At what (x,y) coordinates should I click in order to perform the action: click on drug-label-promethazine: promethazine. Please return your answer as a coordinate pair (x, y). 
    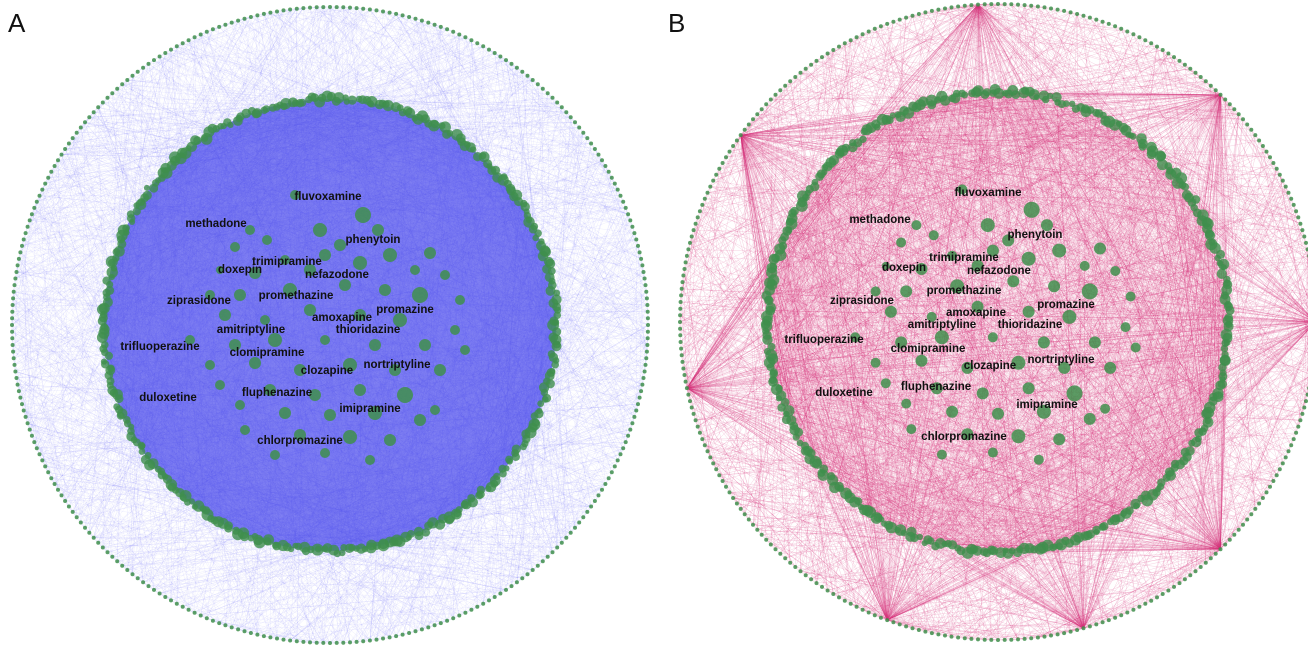
    Looking at the image, I should click on (296, 296).